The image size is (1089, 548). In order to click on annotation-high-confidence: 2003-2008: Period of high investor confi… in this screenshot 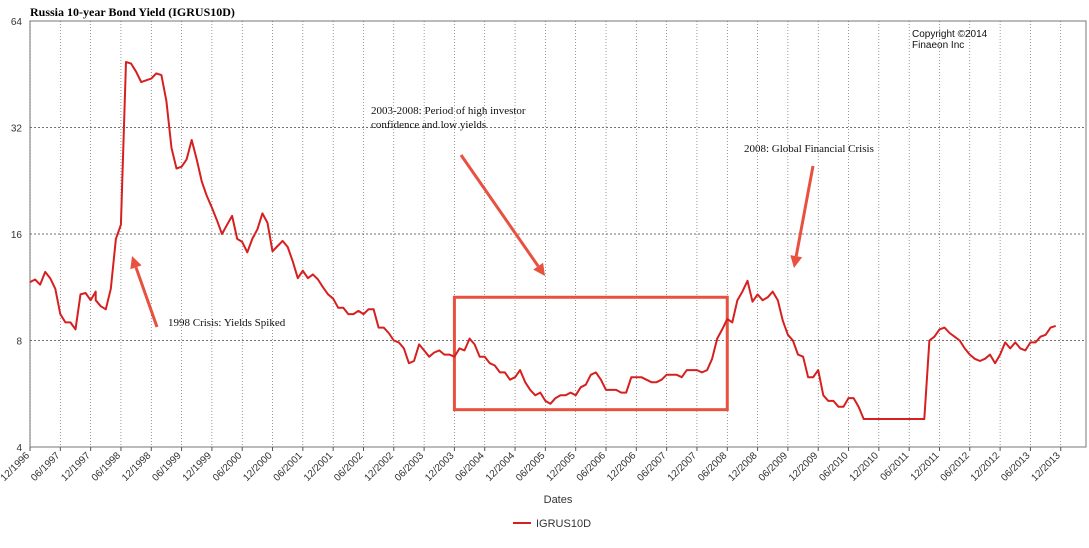, I will do `click(449, 118)`.